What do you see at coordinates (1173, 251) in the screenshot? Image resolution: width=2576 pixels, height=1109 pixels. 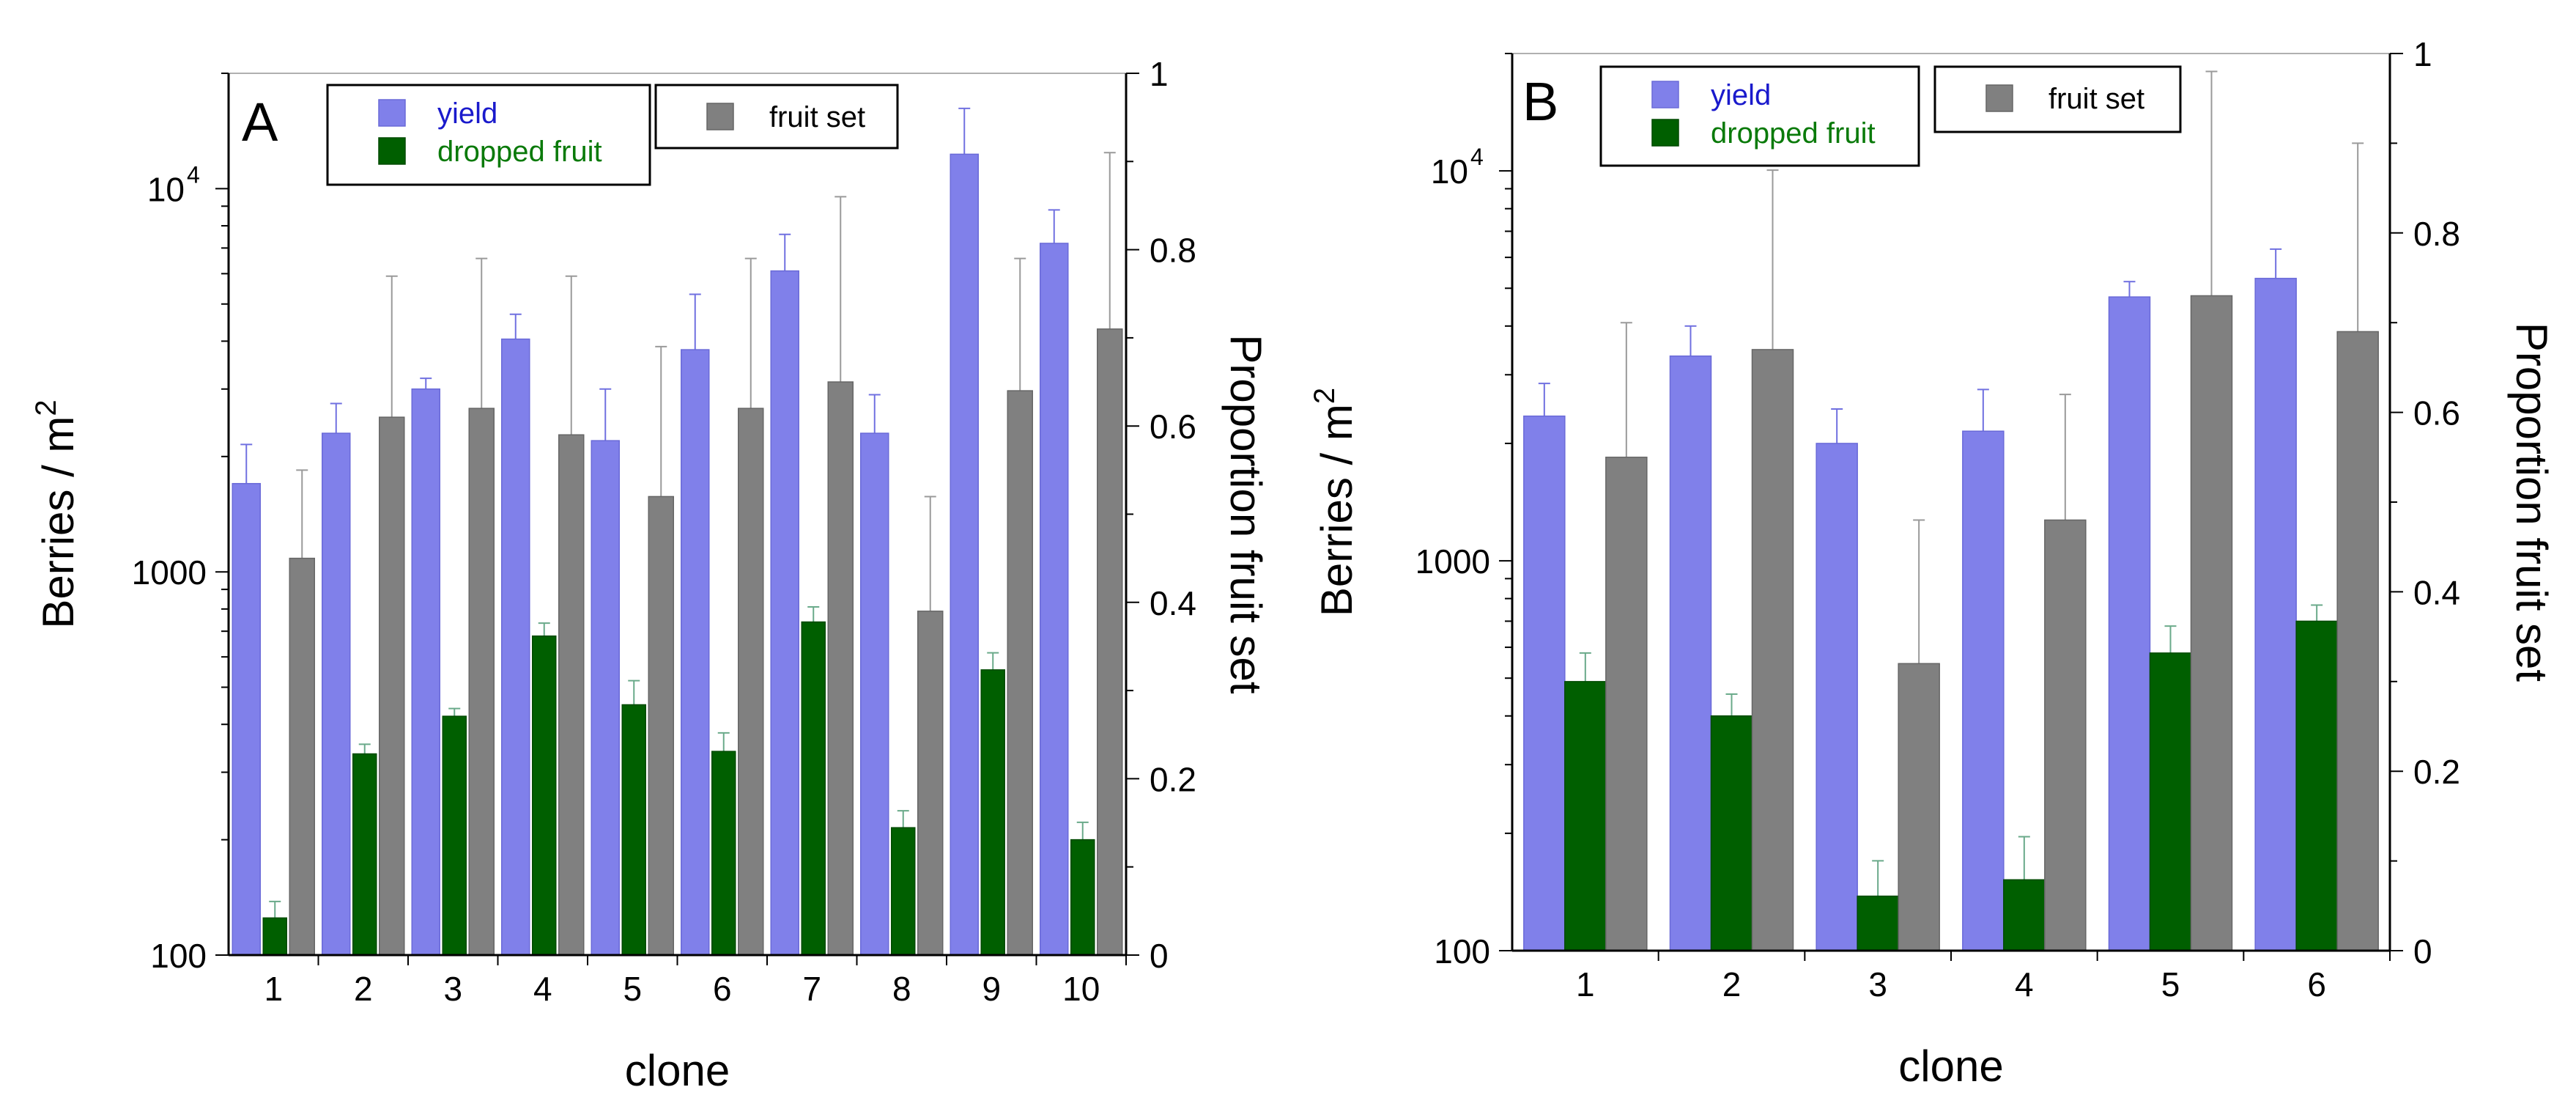 I see `right-tick-label: 0.8` at bounding box center [1173, 251].